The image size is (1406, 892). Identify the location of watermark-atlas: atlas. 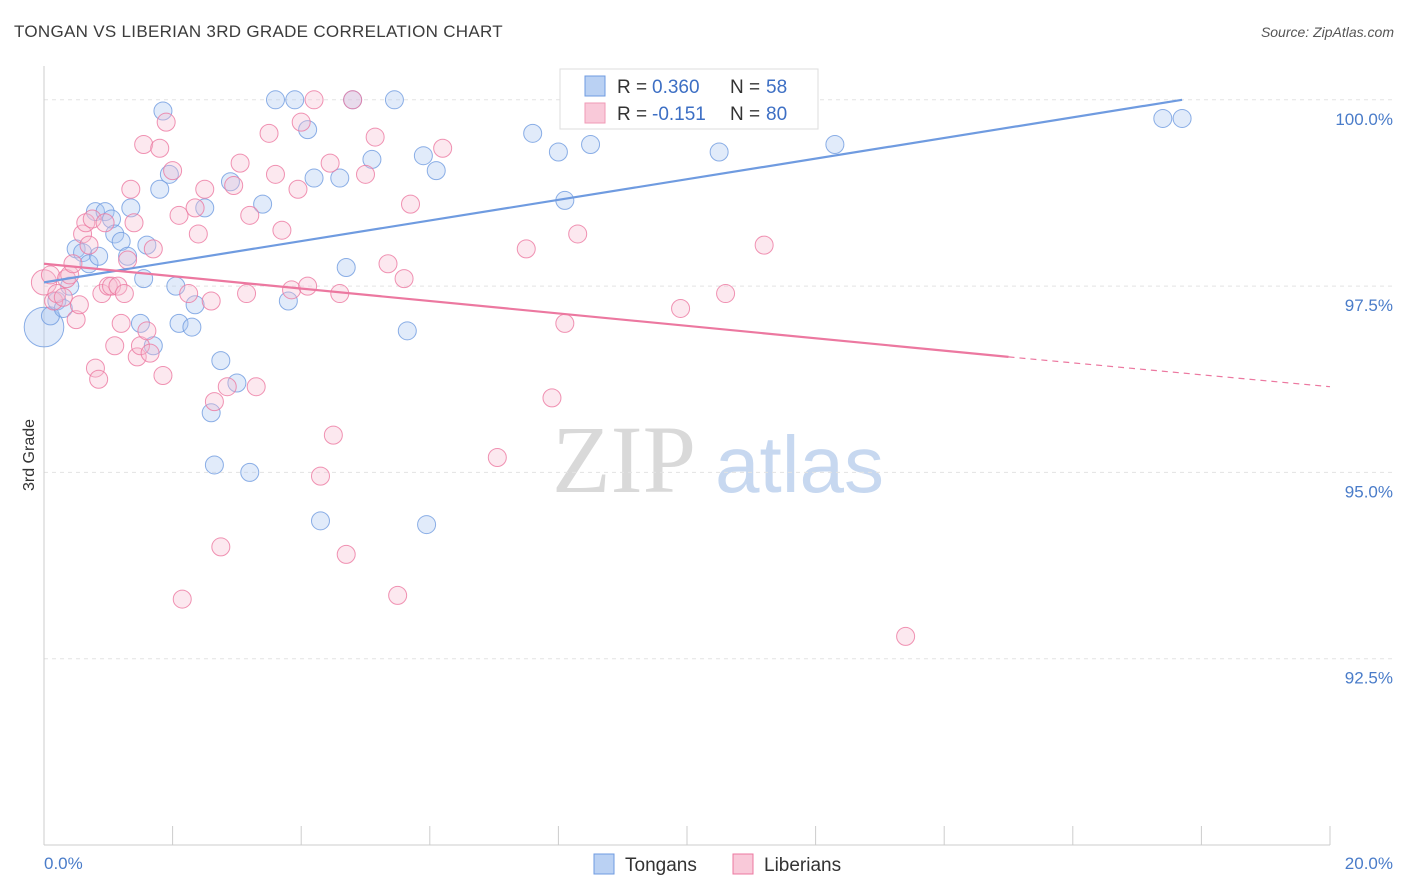
(799, 464).